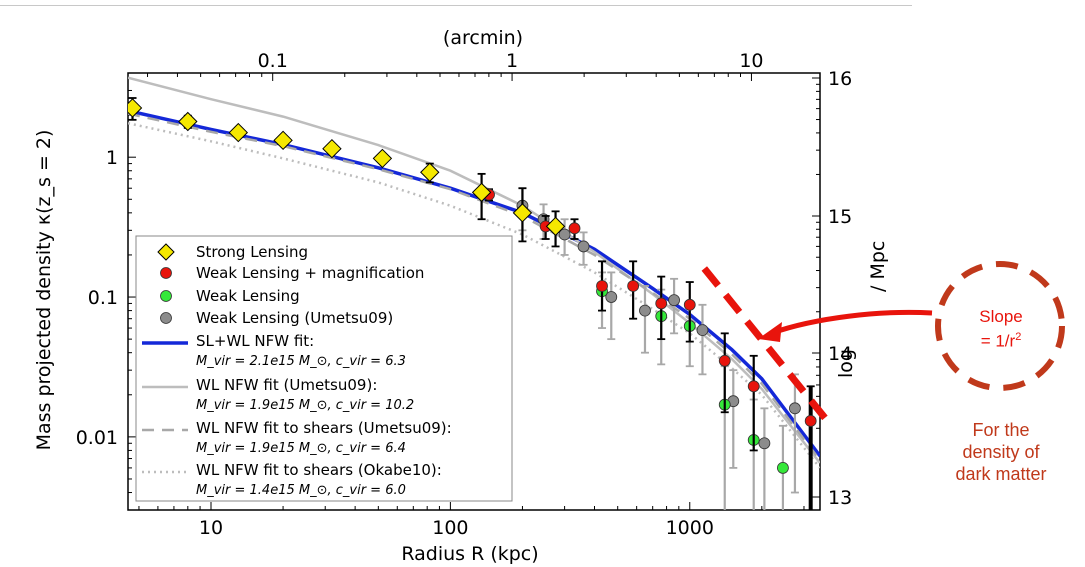 This screenshot has width=1085, height=567. I want to click on legend-label: WL NFW fit to shears (Umetsu09):, so click(324, 428).